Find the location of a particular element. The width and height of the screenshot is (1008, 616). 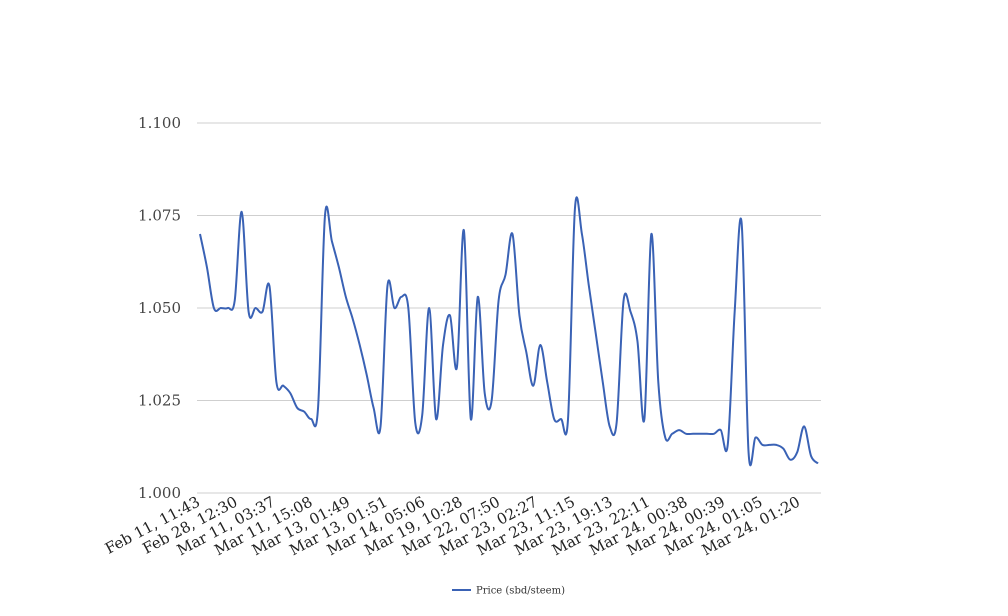

y-tick-label: 1.050 is located at coordinates (159, 308).